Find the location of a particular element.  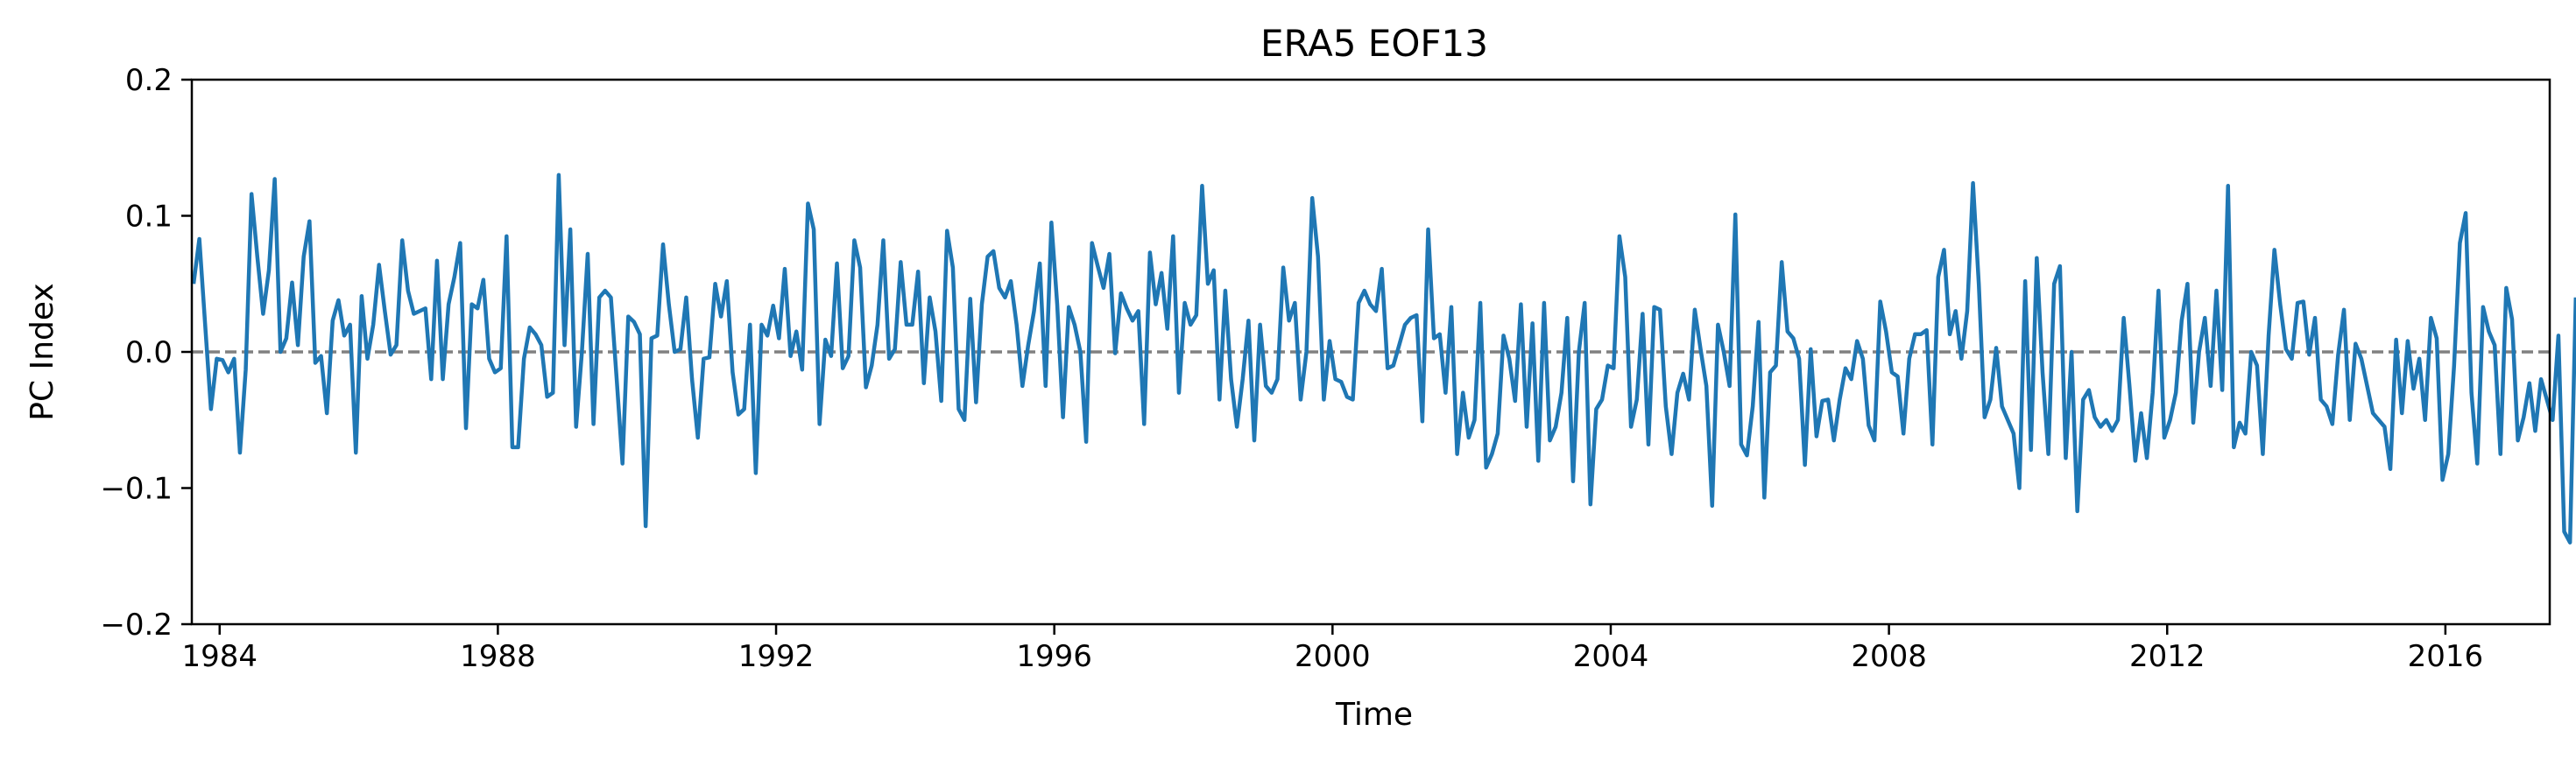

x-tick-label: 2000 is located at coordinates (1333, 656).